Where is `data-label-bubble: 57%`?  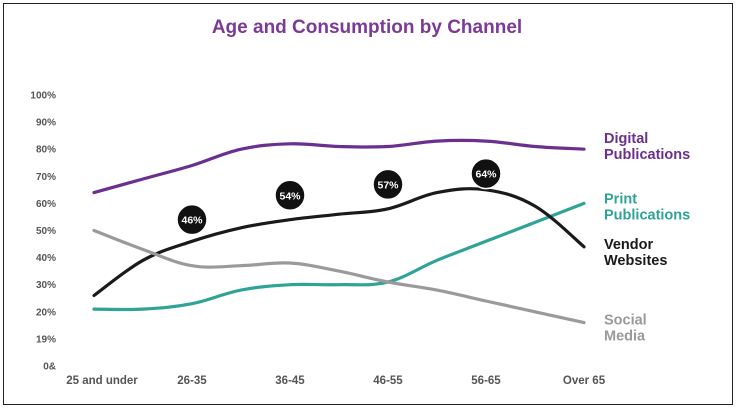 data-label-bubble: 57% is located at coordinates (388, 184).